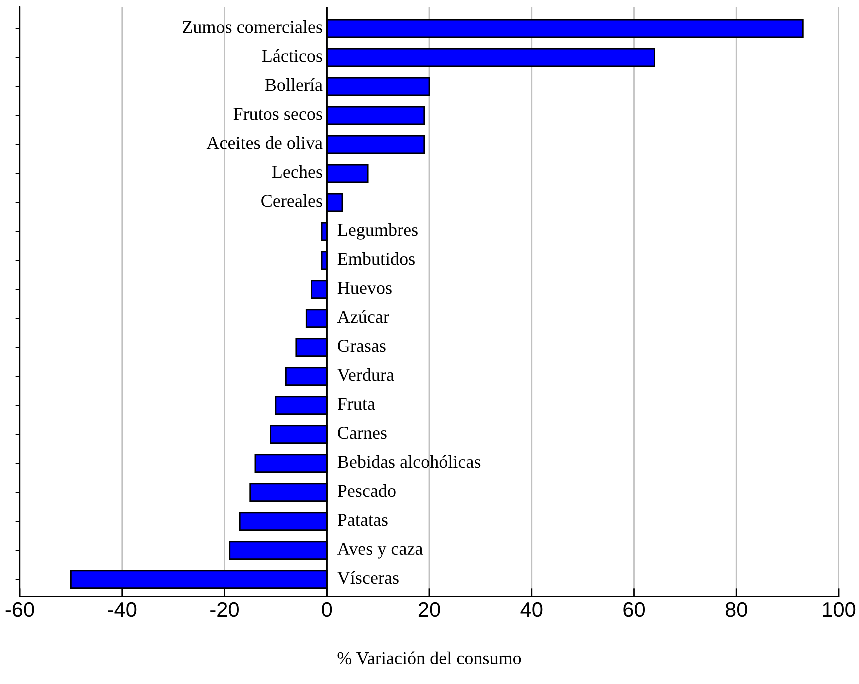  What do you see at coordinates (364, 317) in the screenshot?
I see `y-tick-label: Azúcar` at bounding box center [364, 317].